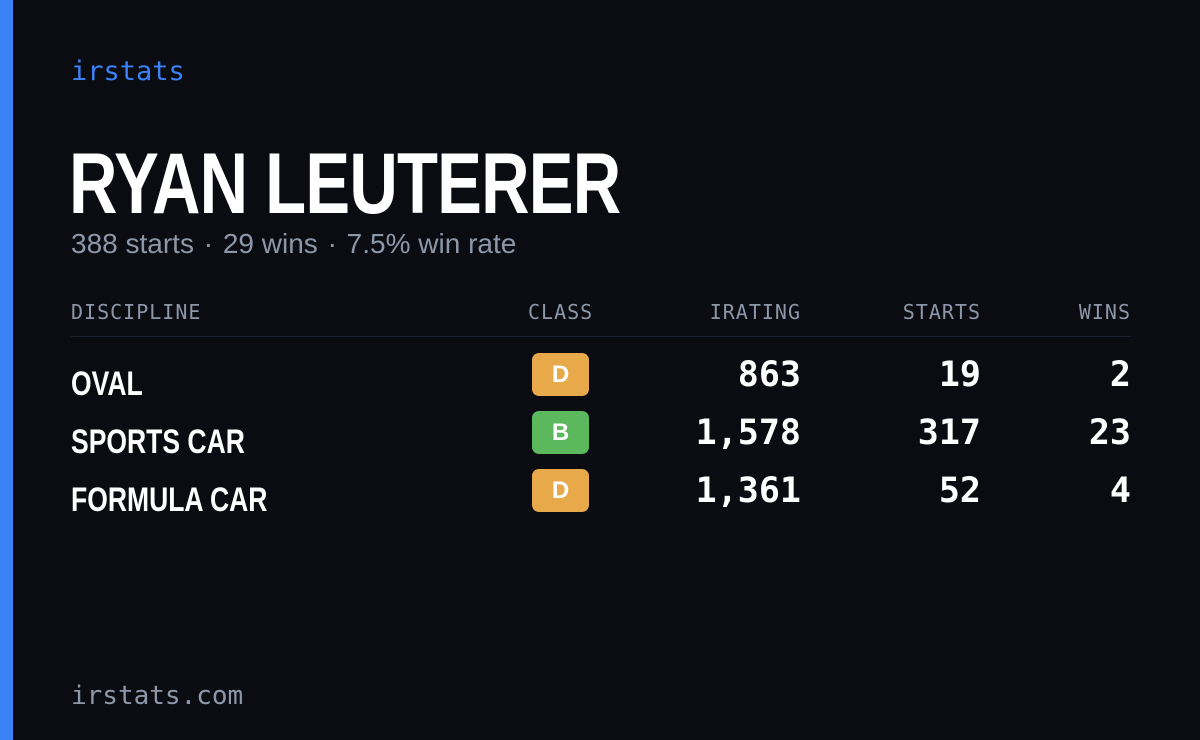  Describe the element at coordinates (560, 432) in the screenshot. I see `class-badge: B` at that location.